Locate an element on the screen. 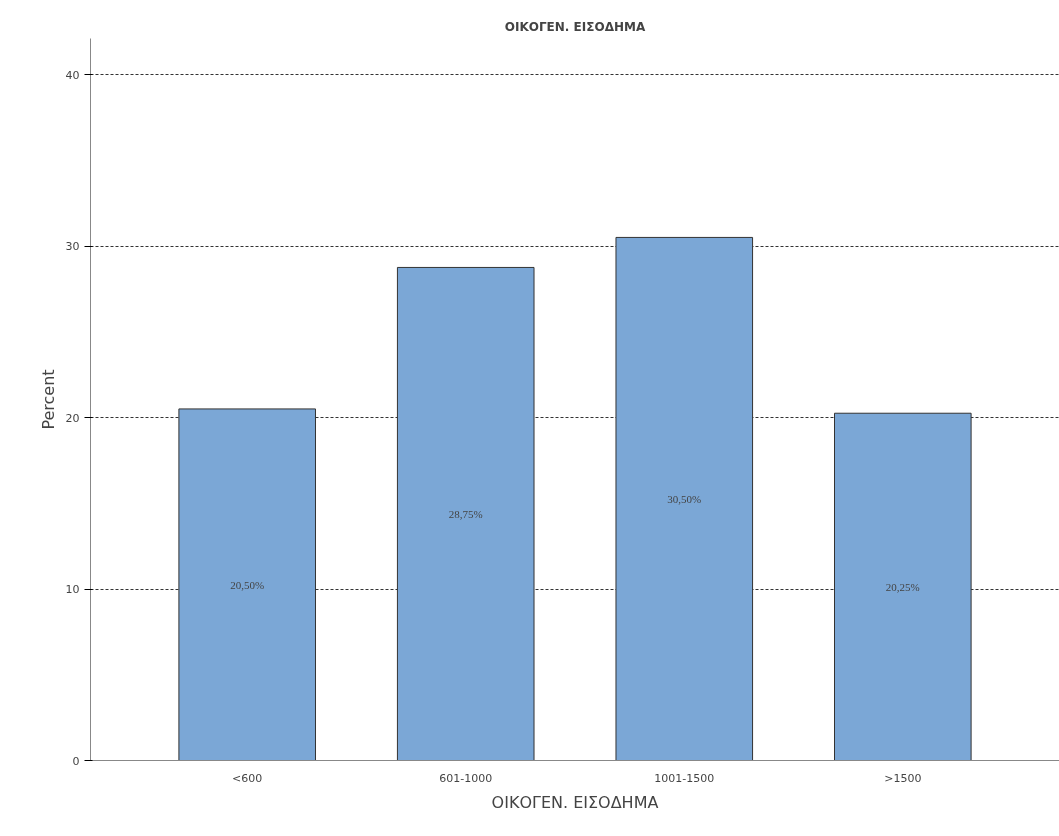  x-tick-label: 601-1000 is located at coordinates (466, 778).